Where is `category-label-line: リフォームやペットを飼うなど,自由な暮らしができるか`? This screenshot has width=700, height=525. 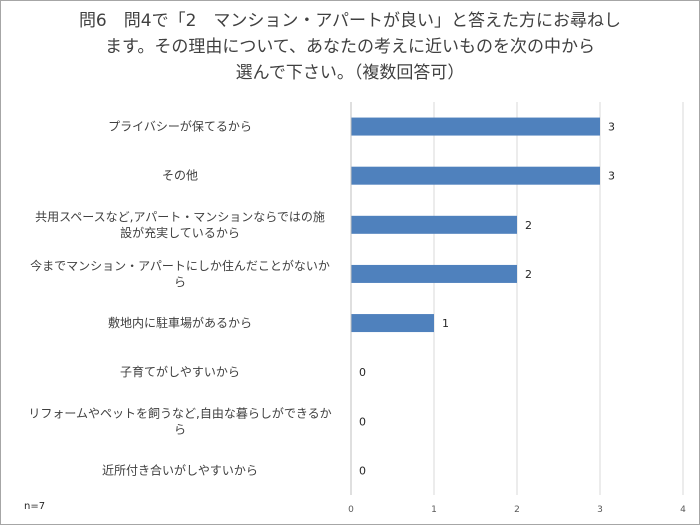
category-label-line: リフォームやペットを飼うなど,自由な暮らしができるか is located at coordinates (179, 412).